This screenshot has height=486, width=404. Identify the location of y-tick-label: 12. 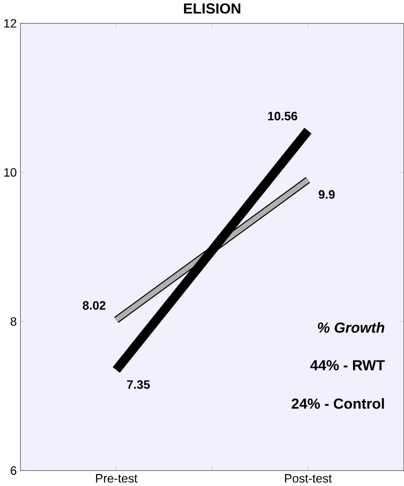
(10, 23).